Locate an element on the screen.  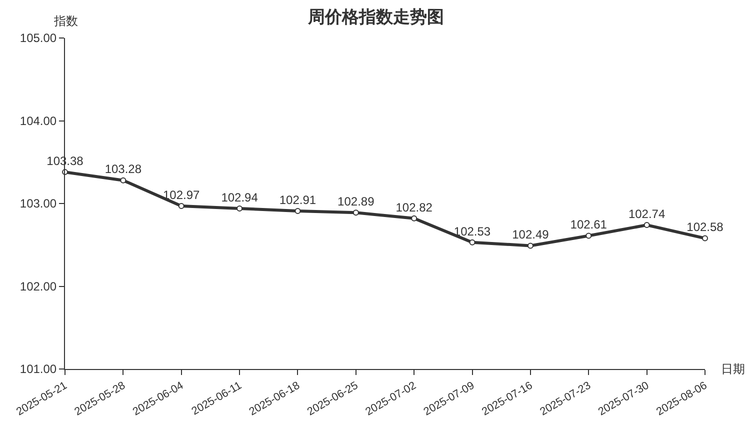
data-label: 102.53 is located at coordinates (472, 231).